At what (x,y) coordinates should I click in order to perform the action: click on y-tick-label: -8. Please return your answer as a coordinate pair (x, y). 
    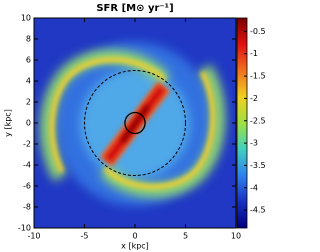
    Looking at the image, I should click on (27, 207).